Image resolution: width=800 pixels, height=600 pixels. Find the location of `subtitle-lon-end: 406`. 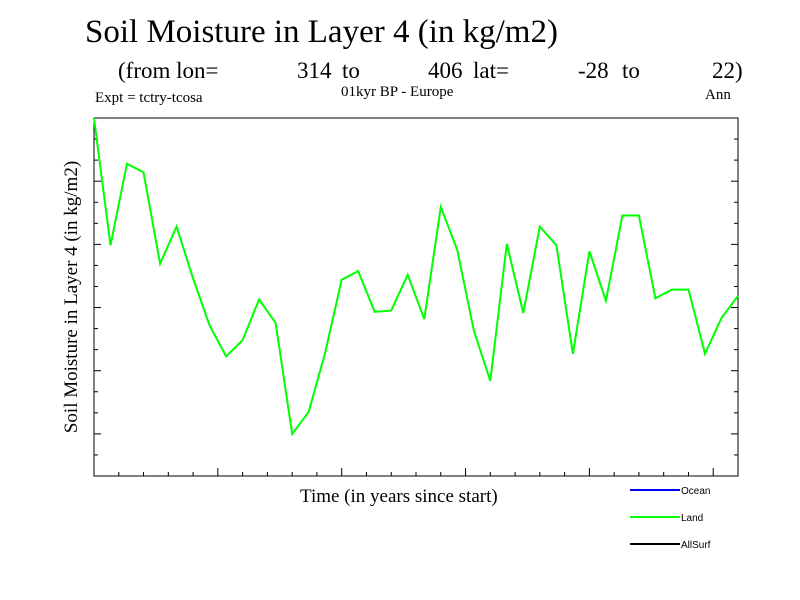

subtitle-lon-end: 406 is located at coordinates (445, 70).